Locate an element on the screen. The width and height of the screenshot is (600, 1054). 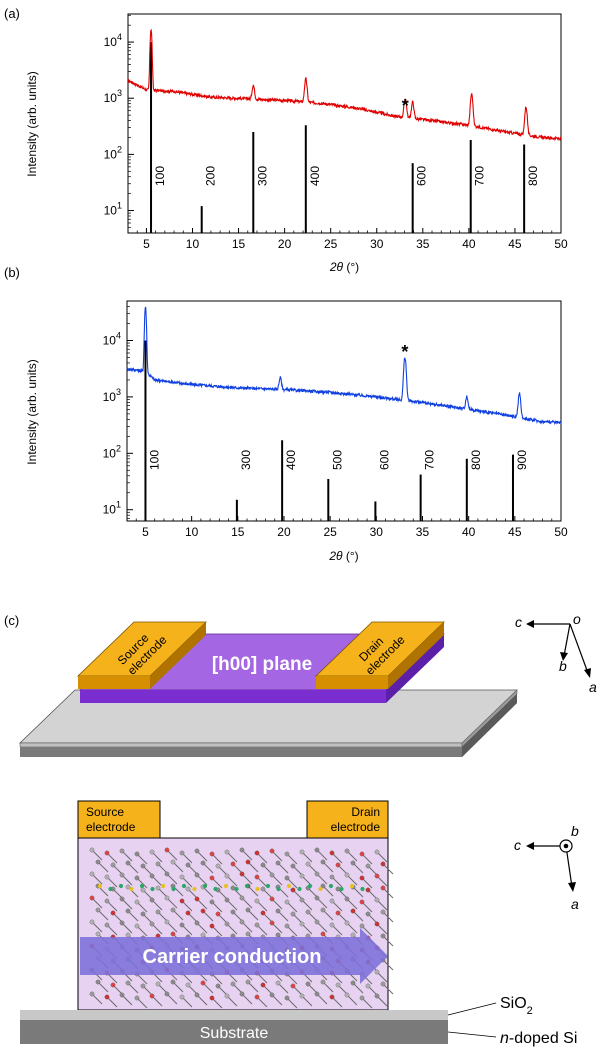
drain-electrode-side-label-line1: Drain is located at coordinates (365, 812).